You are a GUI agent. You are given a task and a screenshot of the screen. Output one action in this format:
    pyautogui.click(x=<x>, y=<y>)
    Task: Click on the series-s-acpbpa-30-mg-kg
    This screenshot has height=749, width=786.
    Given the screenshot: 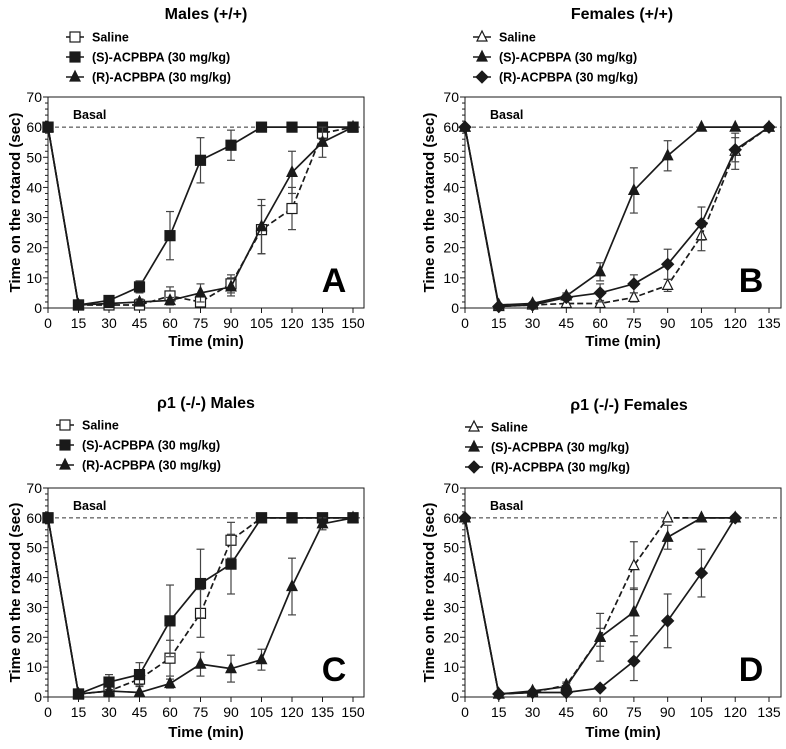 What is the action you would take?
    pyautogui.click(x=600, y=604)
    